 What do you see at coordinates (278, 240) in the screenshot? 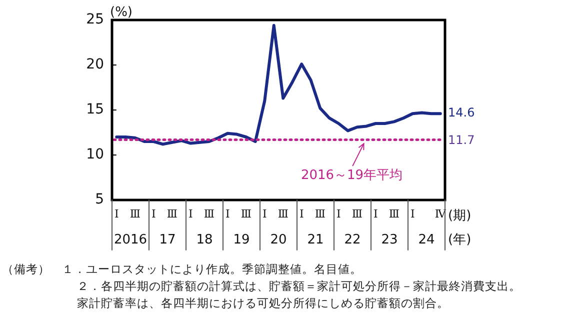
I see `text: 20` at bounding box center [278, 240].